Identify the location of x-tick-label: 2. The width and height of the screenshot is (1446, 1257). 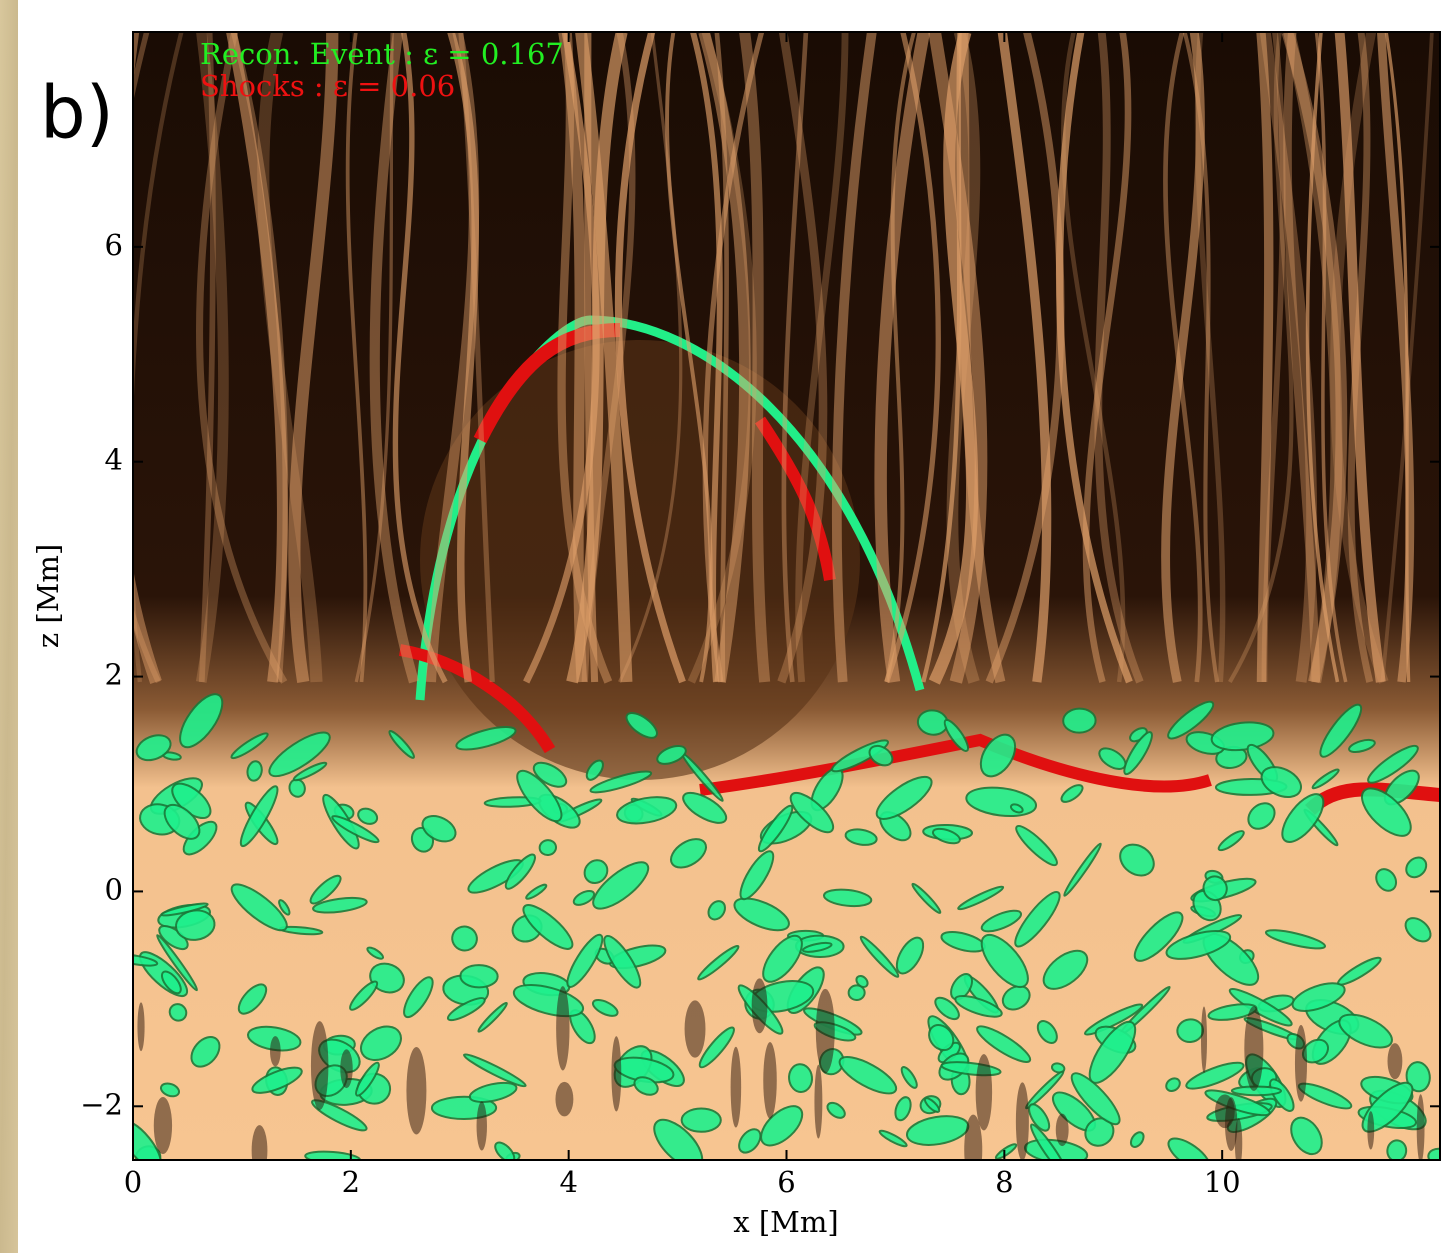
(351, 1182).